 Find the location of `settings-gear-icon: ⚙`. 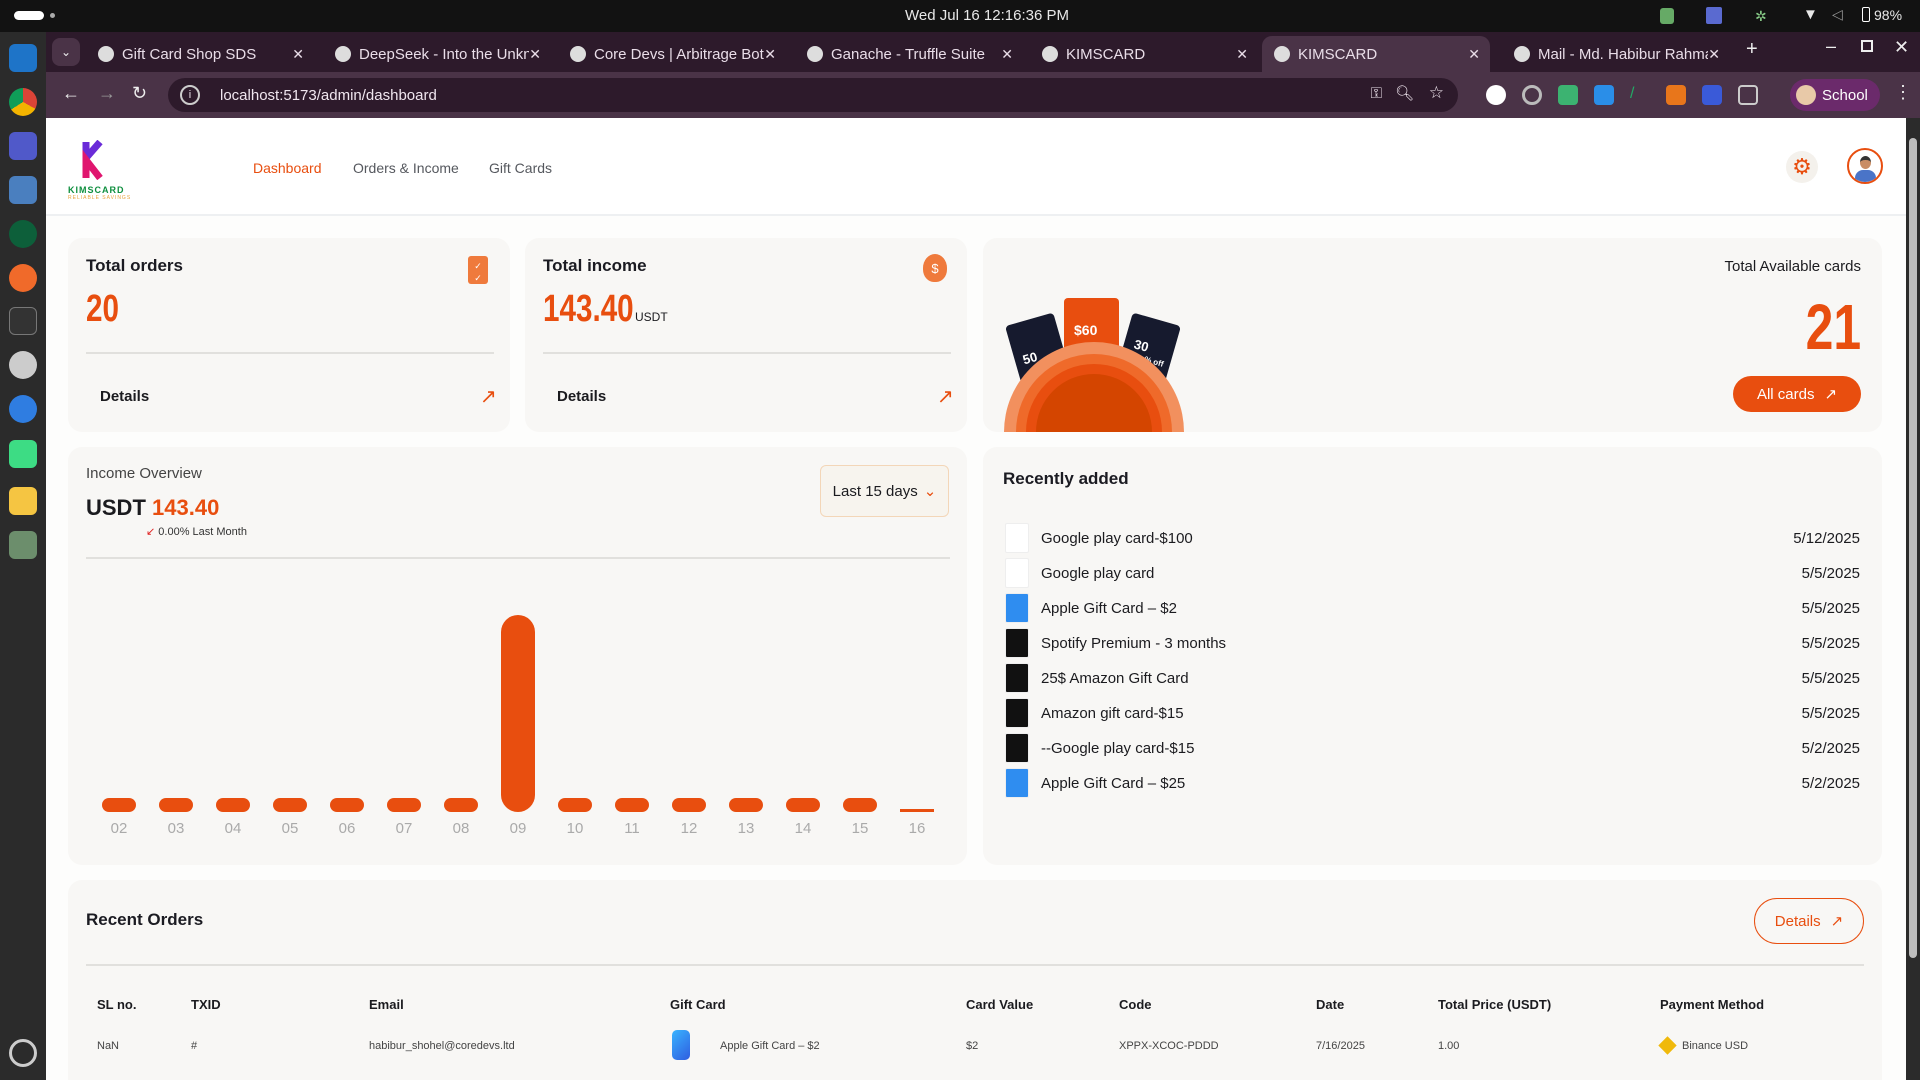

settings-gear-icon: ⚙ is located at coordinates (1802, 167).